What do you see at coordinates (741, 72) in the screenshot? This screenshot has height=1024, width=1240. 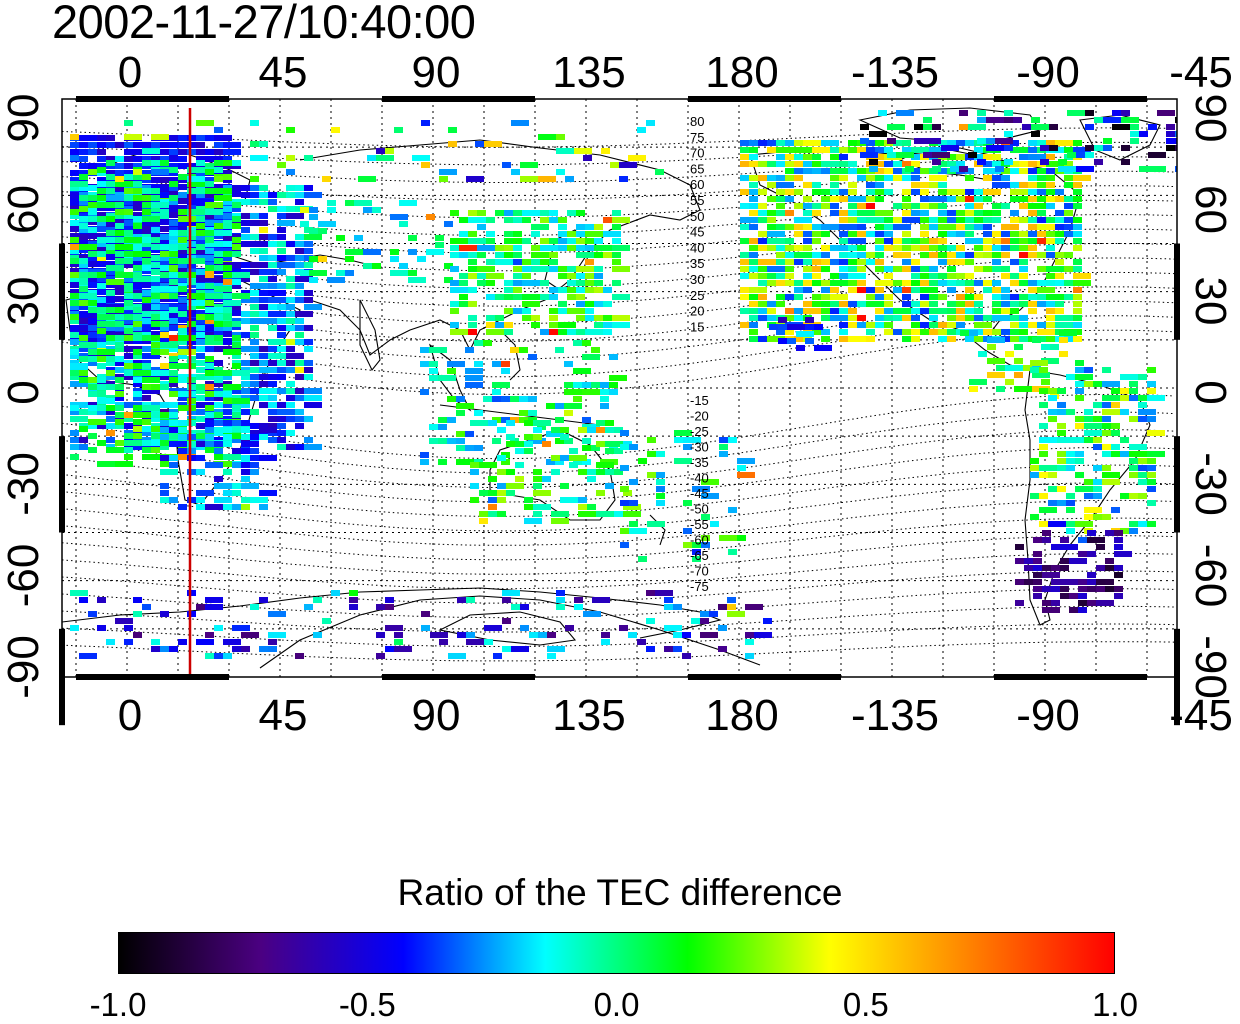 I see `longitude-label-top: 180` at bounding box center [741, 72].